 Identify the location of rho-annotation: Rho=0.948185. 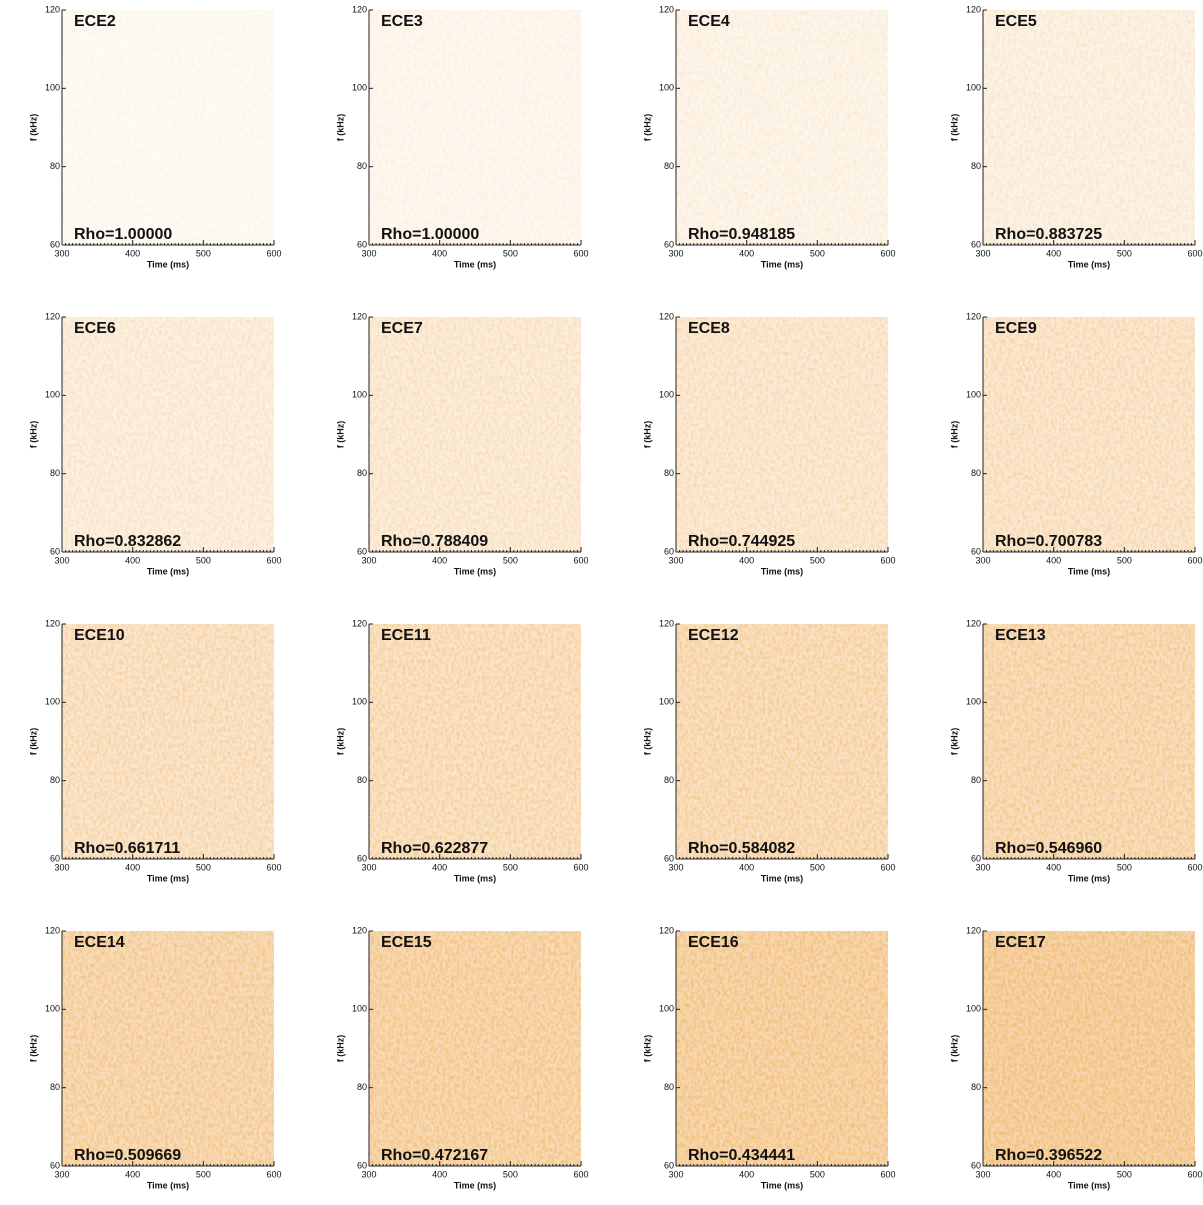
(741, 234).